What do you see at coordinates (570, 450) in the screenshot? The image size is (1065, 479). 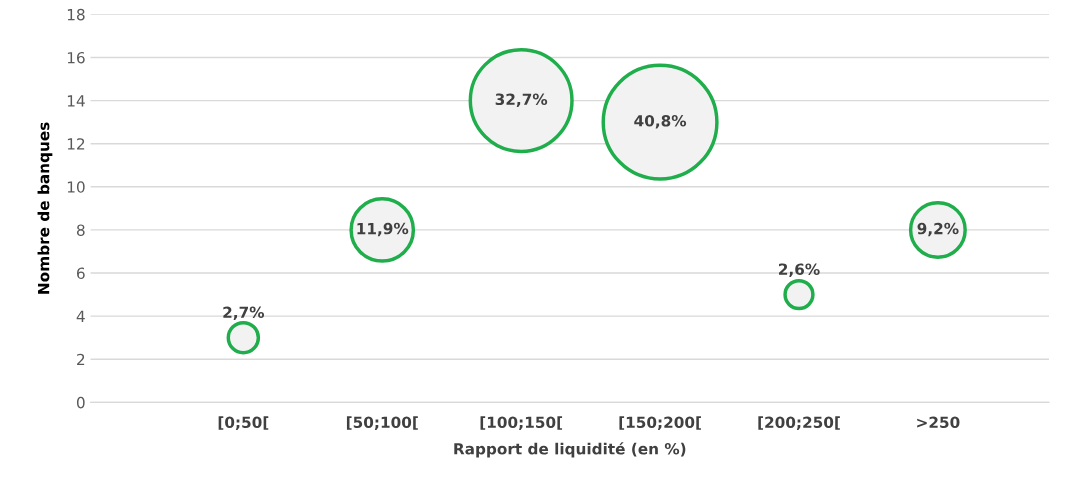 I see `x-axis-title: Rapport de liquidité (en %)` at bounding box center [570, 450].